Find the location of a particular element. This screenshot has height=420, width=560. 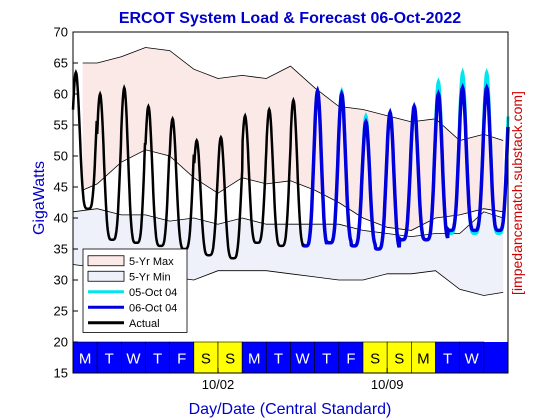

legend-label: 5-Yr Min is located at coordinates (150, 277).